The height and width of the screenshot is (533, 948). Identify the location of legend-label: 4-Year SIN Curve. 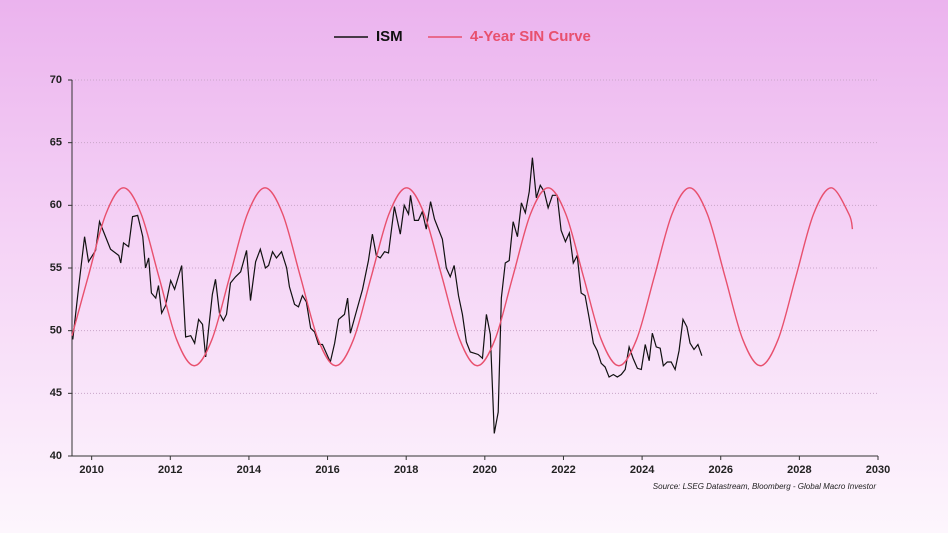
(530, 36).